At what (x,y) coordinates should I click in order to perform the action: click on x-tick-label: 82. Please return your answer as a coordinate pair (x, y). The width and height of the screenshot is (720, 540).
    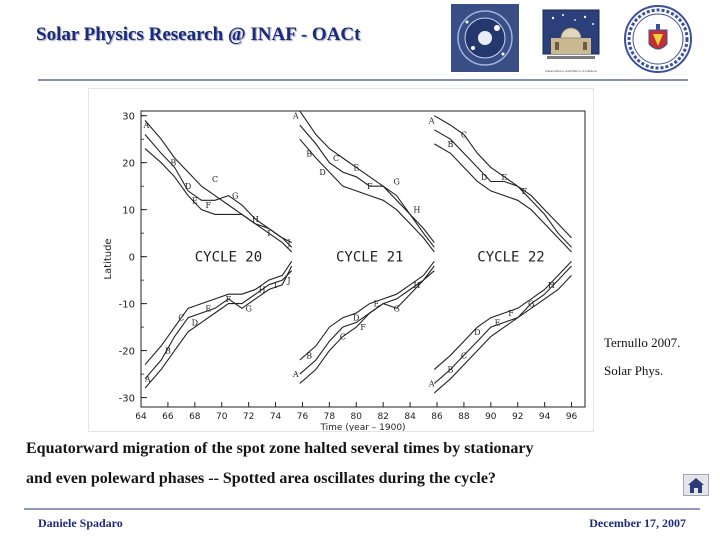
    Looking at the image, I should click on (382, 417).